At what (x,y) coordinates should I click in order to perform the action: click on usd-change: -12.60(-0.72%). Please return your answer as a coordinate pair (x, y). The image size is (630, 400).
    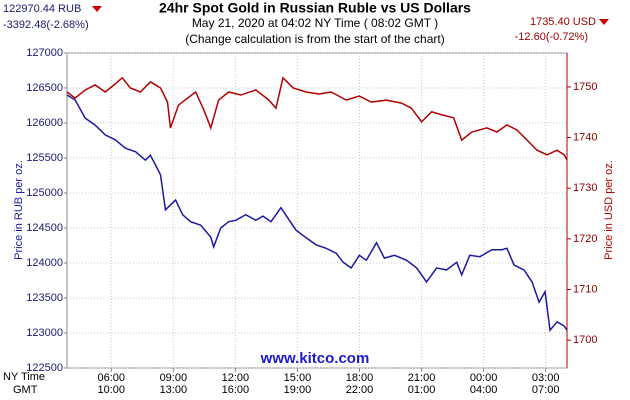
    Looking at the image, I should click on (551, 37).